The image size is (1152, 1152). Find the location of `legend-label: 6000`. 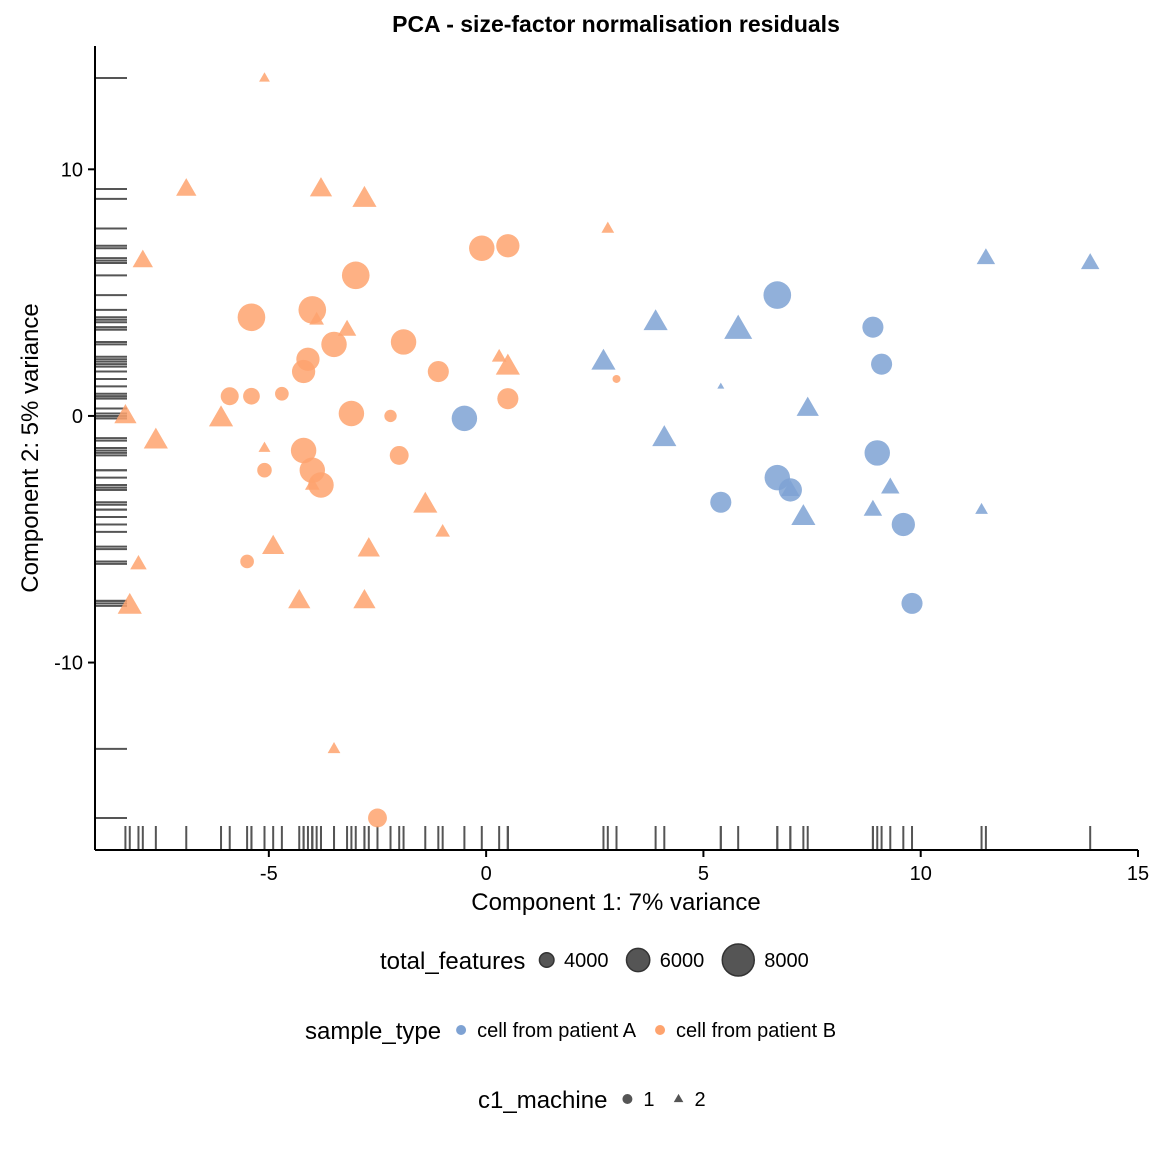

legend-label: 6000 is located at coordinates (682, 961).